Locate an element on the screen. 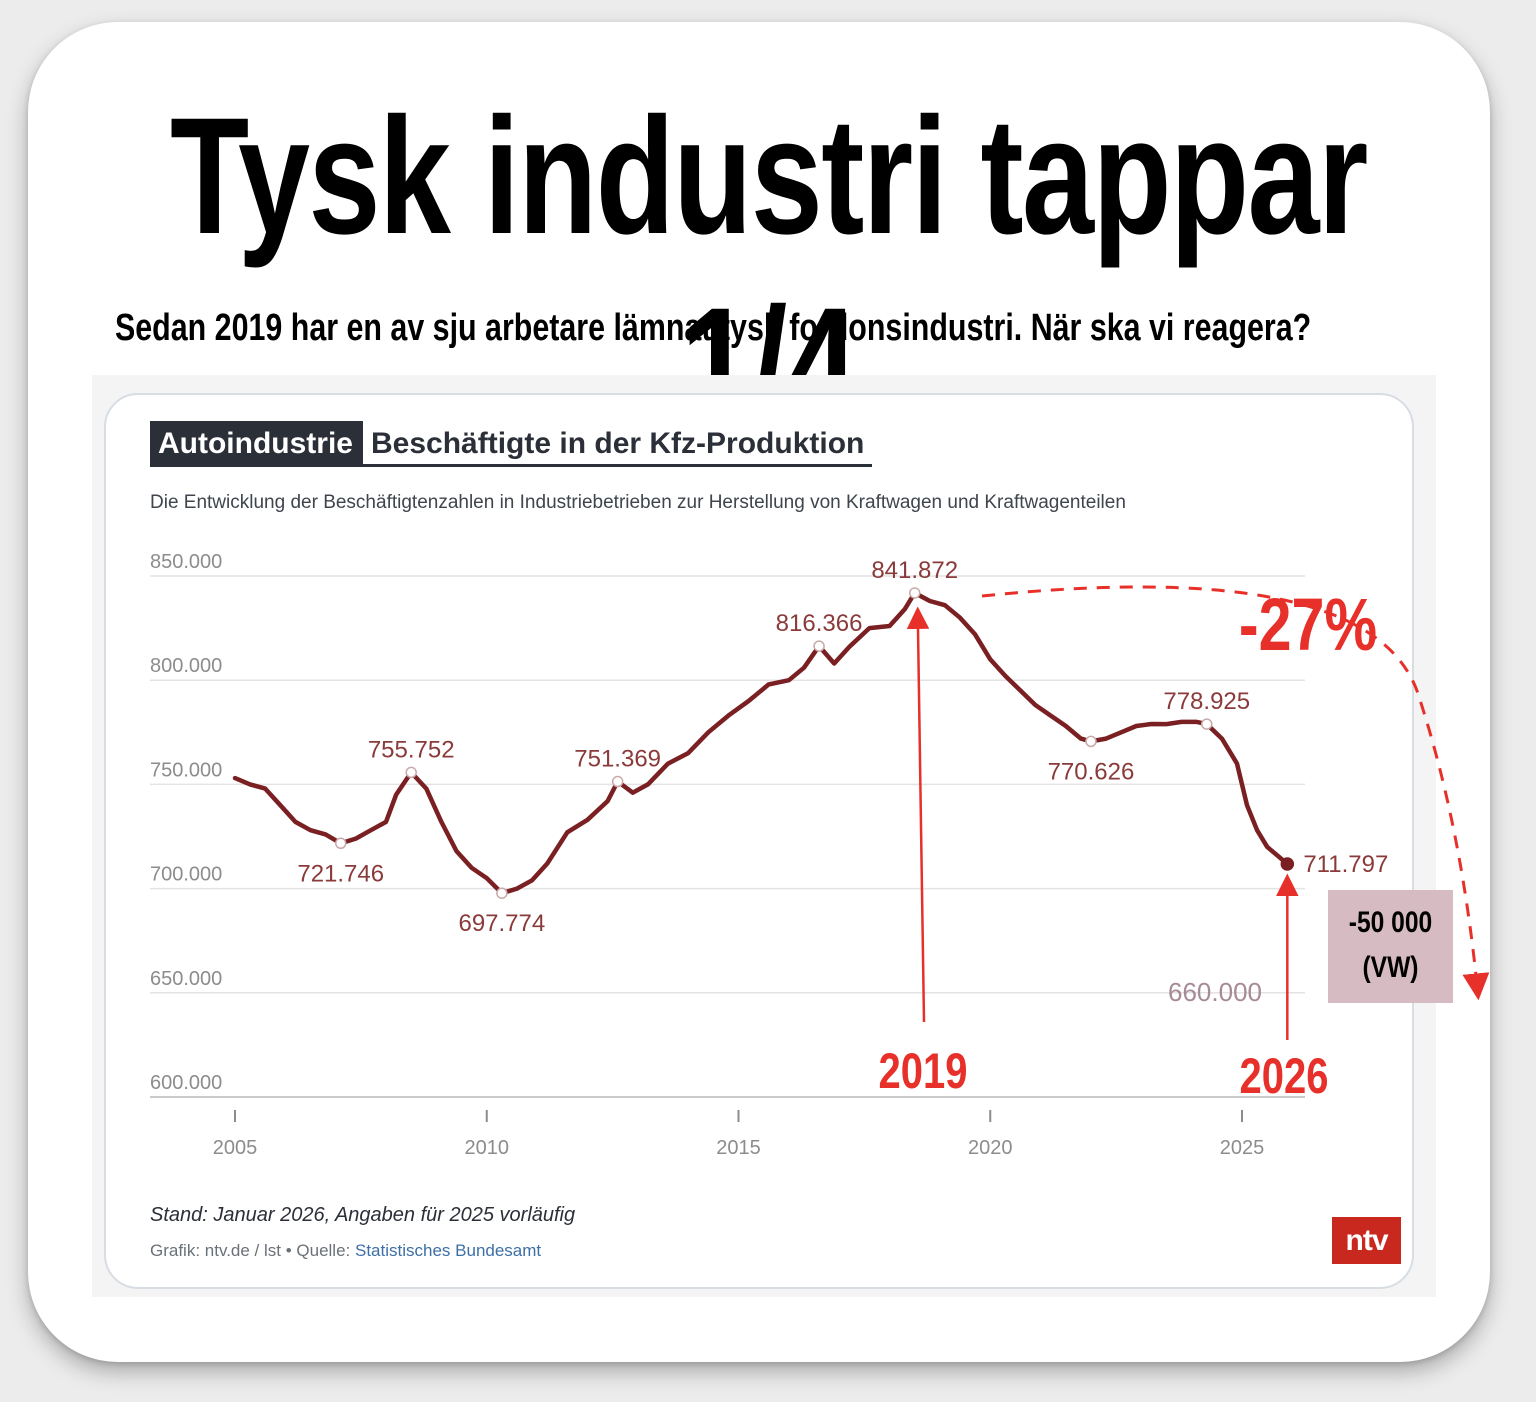 This screenshot has height=1402, width=1536. drop-percent-label: -27% is located at coordinates (1308, 625).